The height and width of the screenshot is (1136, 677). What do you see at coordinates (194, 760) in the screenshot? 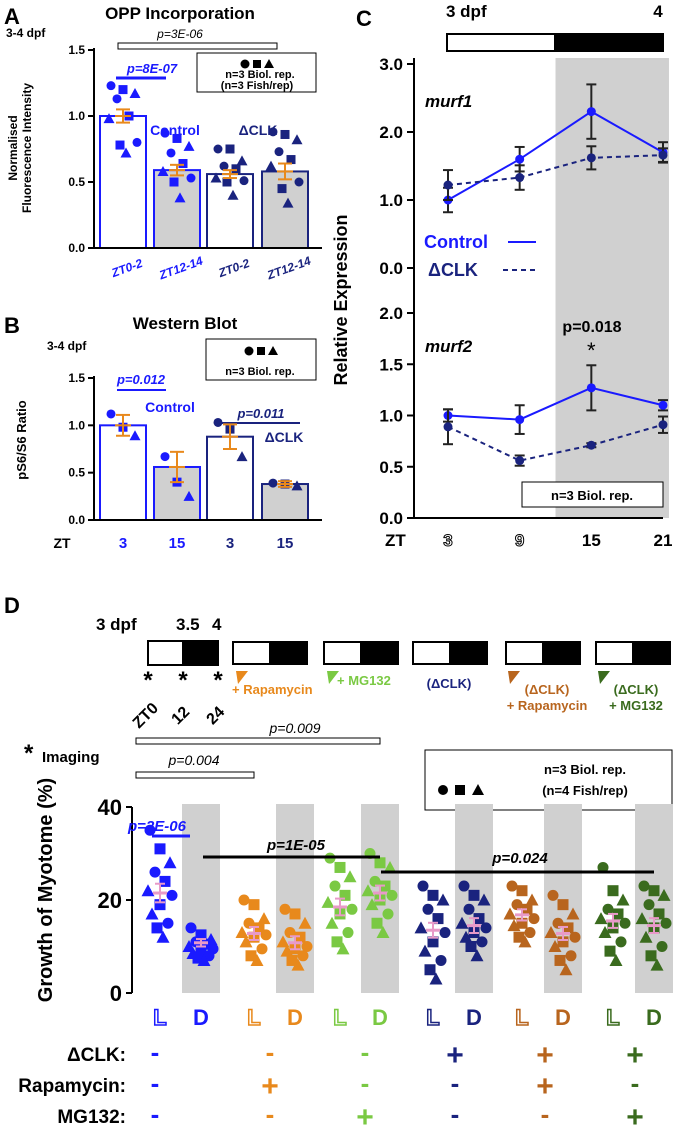
I see `p-004: p=0.004` at bounding box center [194, 760].